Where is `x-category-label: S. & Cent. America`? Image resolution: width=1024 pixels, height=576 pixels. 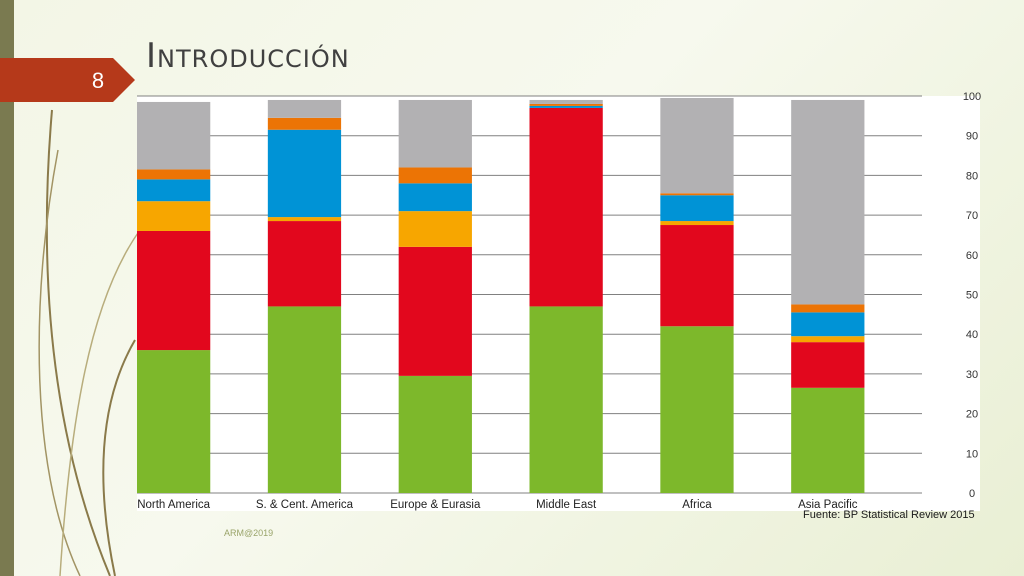 x-category-label: S. & Cent. America is located at coordinates (305, 505).